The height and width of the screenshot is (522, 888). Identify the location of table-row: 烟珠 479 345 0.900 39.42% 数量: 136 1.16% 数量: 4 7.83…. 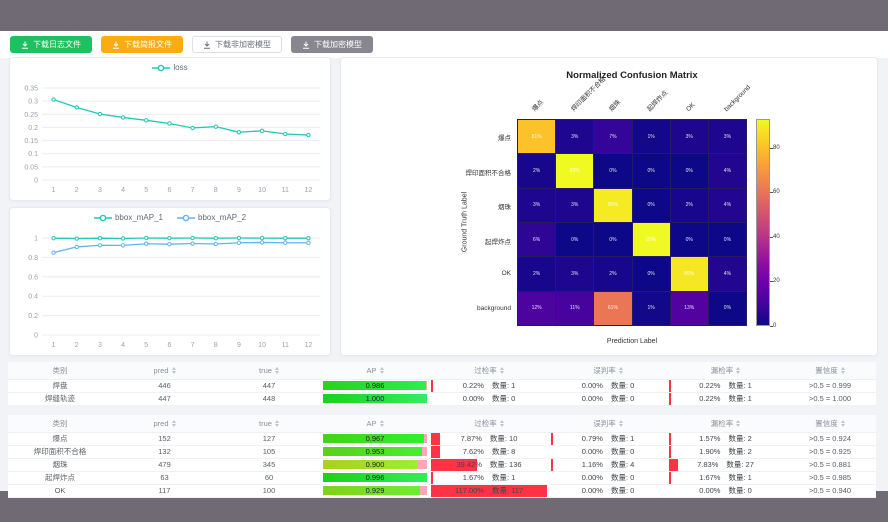
(442, 465).